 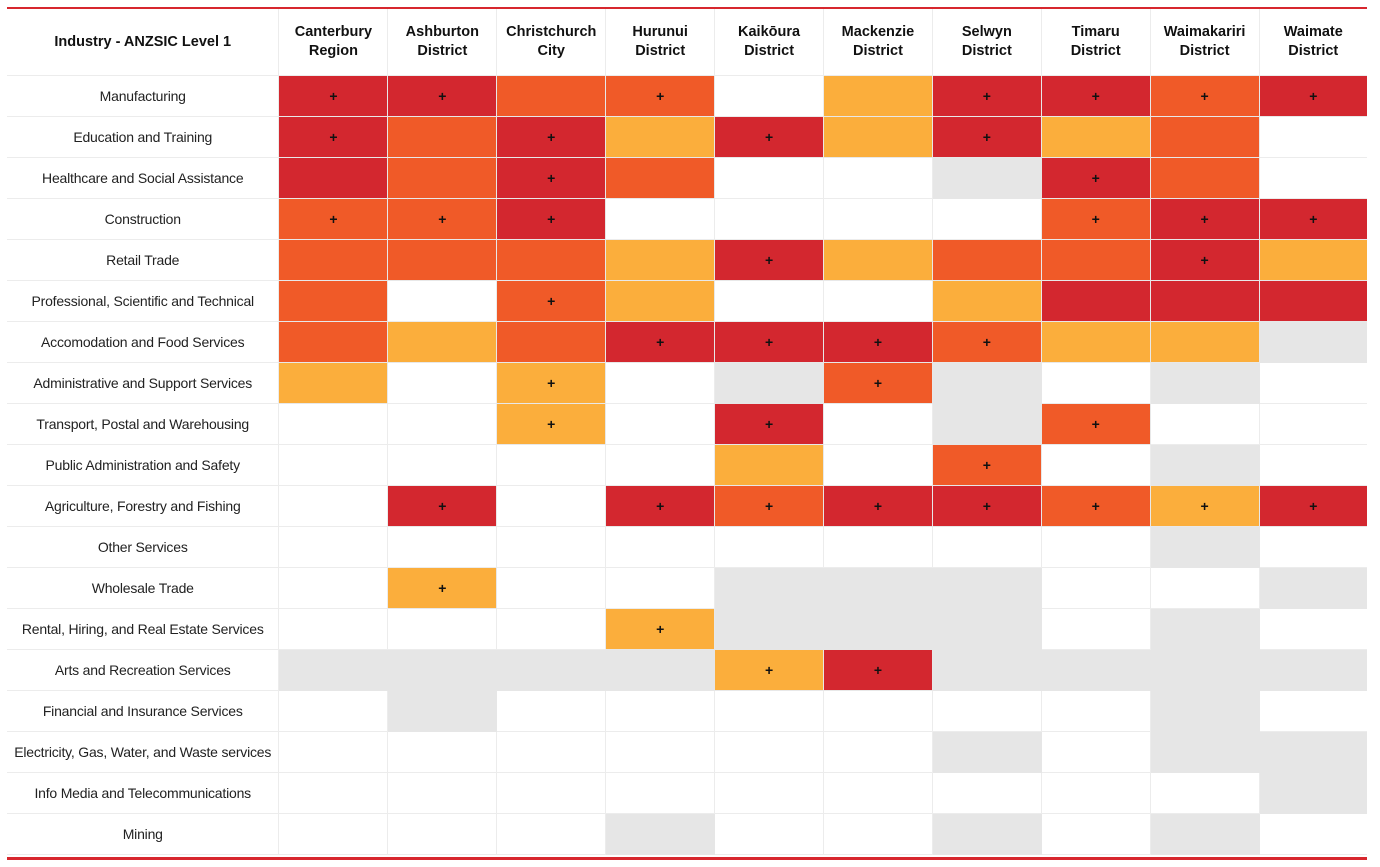 I want to click on industry-label: Agriculture, Forestry and Fishing, so click(x=143, y=506).